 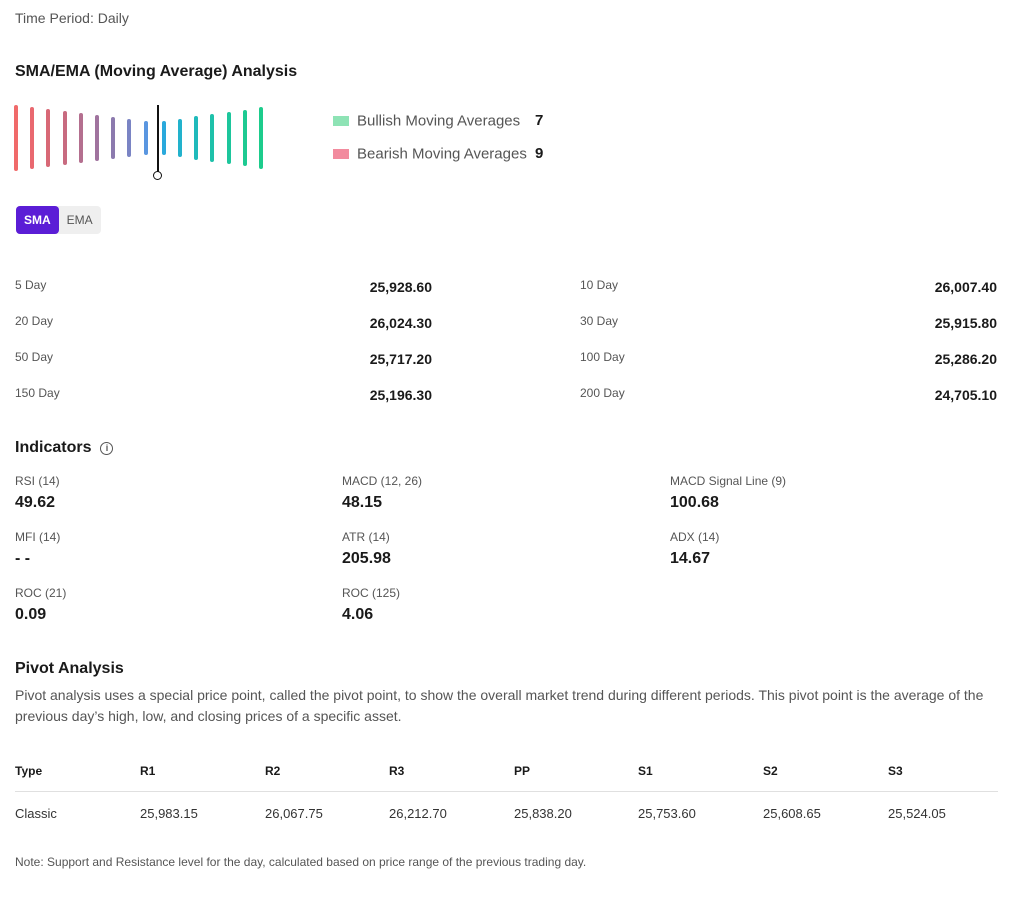 What do you see at coordinates (169, 813) in the screenshot?
I see `cell-r1: 25,983.15` at bounding box center [169, 813].